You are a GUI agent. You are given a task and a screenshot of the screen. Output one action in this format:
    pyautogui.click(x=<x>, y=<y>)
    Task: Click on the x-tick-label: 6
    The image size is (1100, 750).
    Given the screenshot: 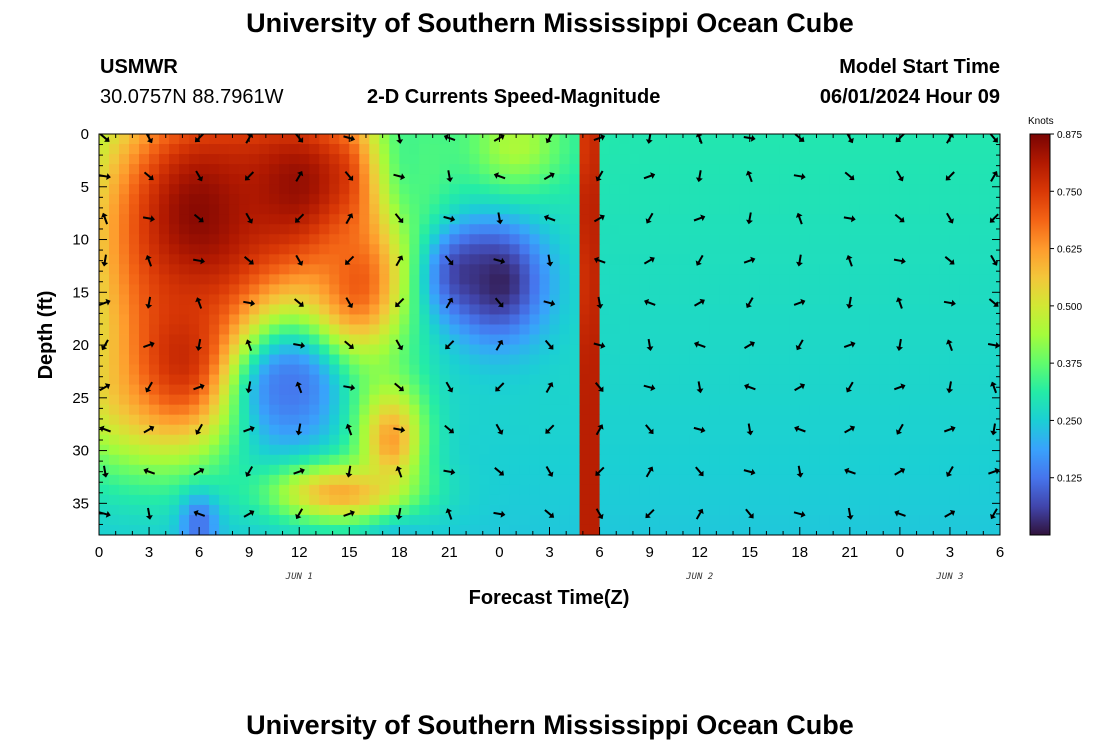 What is the action you would take?
    pyautogui.click(x=199, y=552)
    